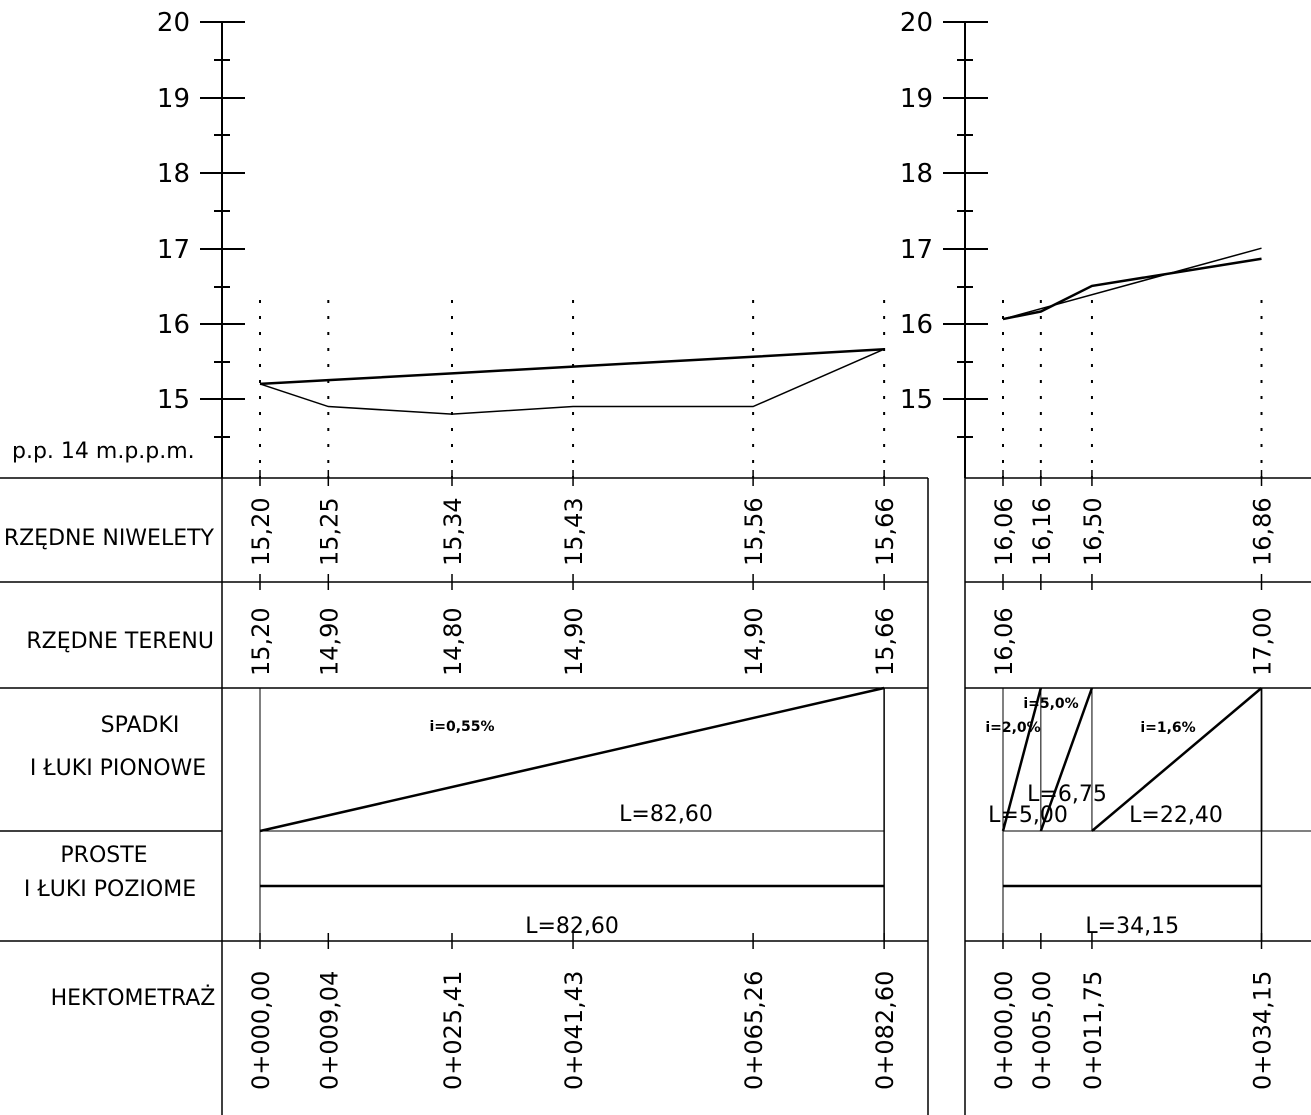  I want to click on row-label-luki-poziome: I ŁUKI POZIOME, so click(110, 889).